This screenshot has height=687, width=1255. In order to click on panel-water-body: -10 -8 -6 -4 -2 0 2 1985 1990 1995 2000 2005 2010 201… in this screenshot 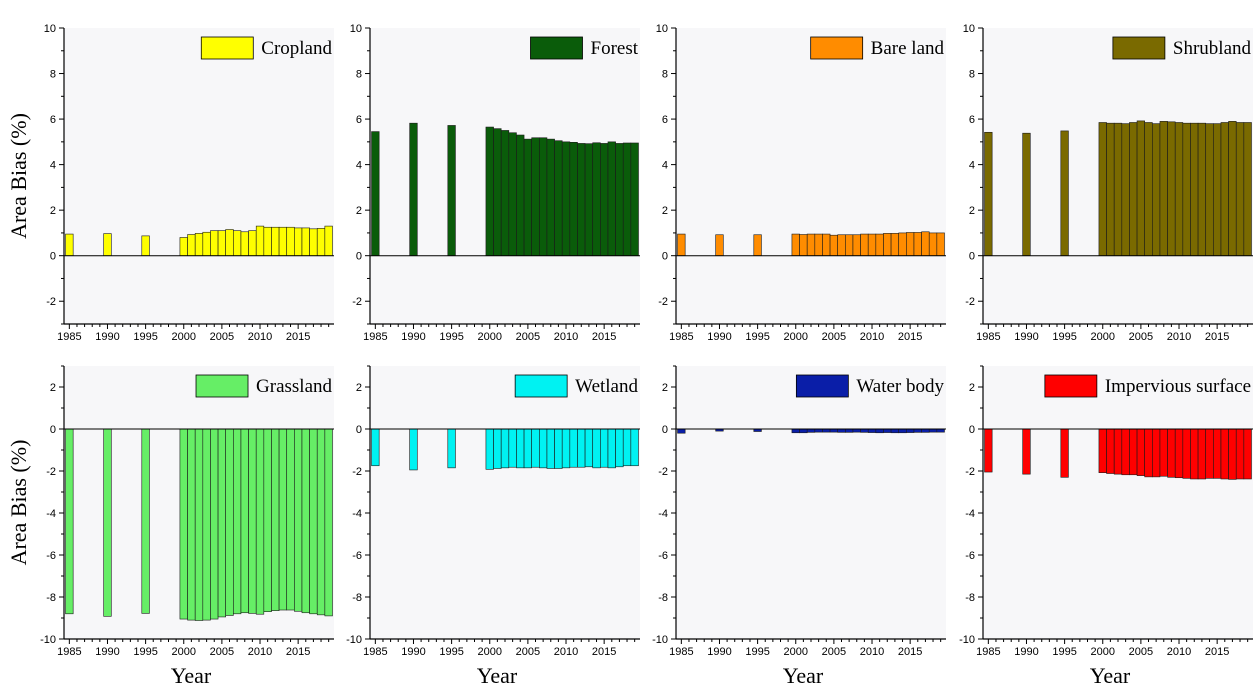, I will do `click(799, 526)`.